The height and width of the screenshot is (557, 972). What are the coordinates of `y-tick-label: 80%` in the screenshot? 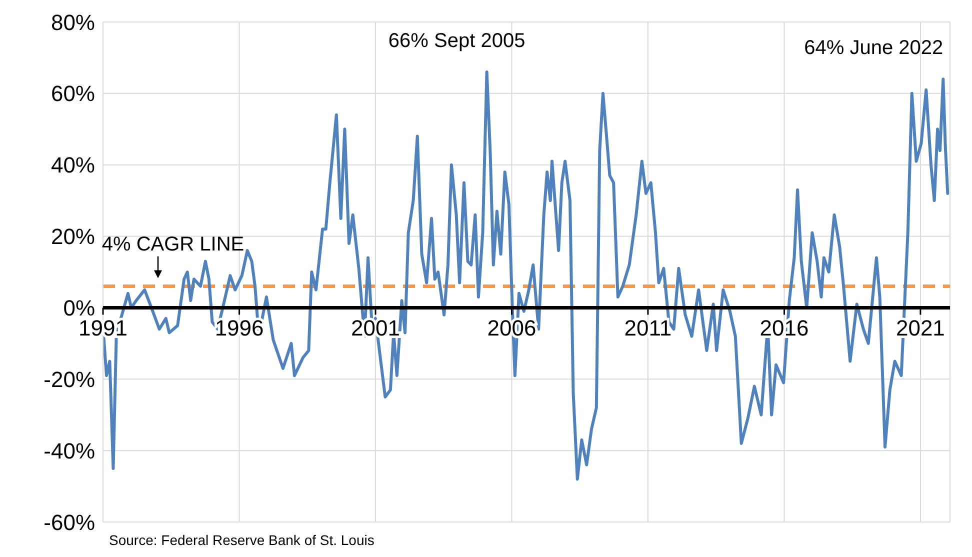 It's located at (72, 22).